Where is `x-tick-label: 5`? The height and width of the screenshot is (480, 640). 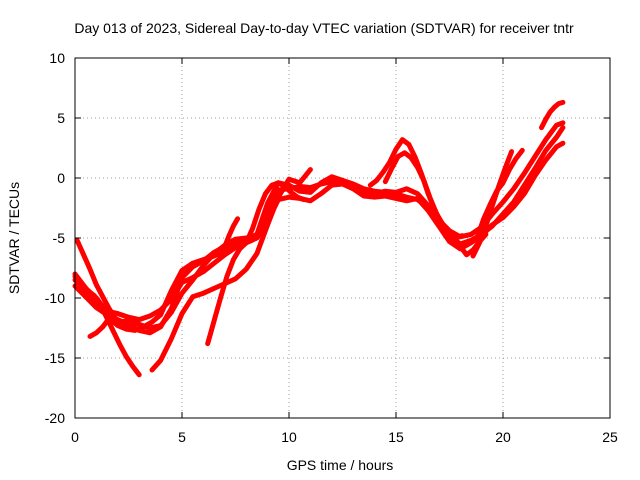
x-tick-label: 5 is located at coordinates (182, 437).